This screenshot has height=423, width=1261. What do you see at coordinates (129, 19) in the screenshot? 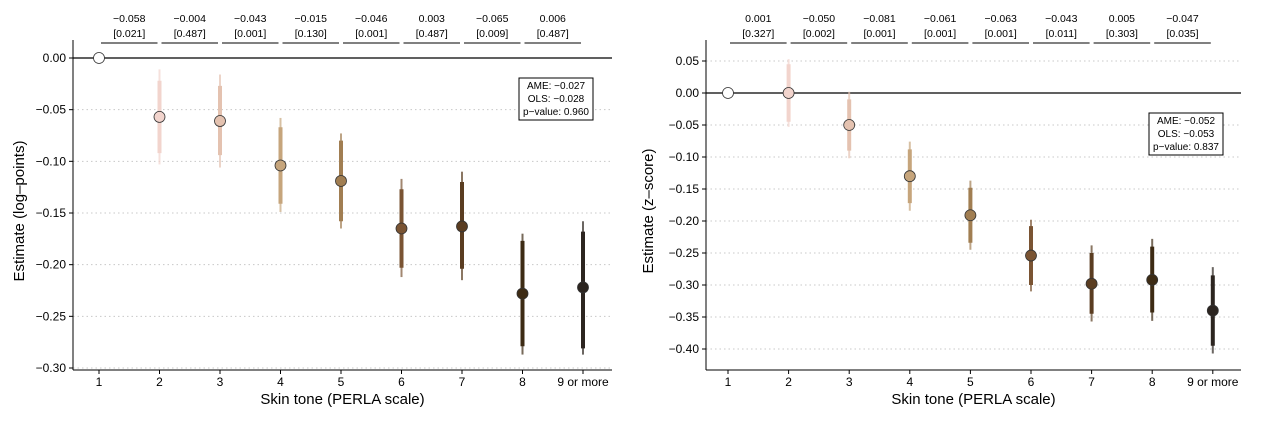
I see `diff-estimate: −0.058` at bounding box center [129, 19].